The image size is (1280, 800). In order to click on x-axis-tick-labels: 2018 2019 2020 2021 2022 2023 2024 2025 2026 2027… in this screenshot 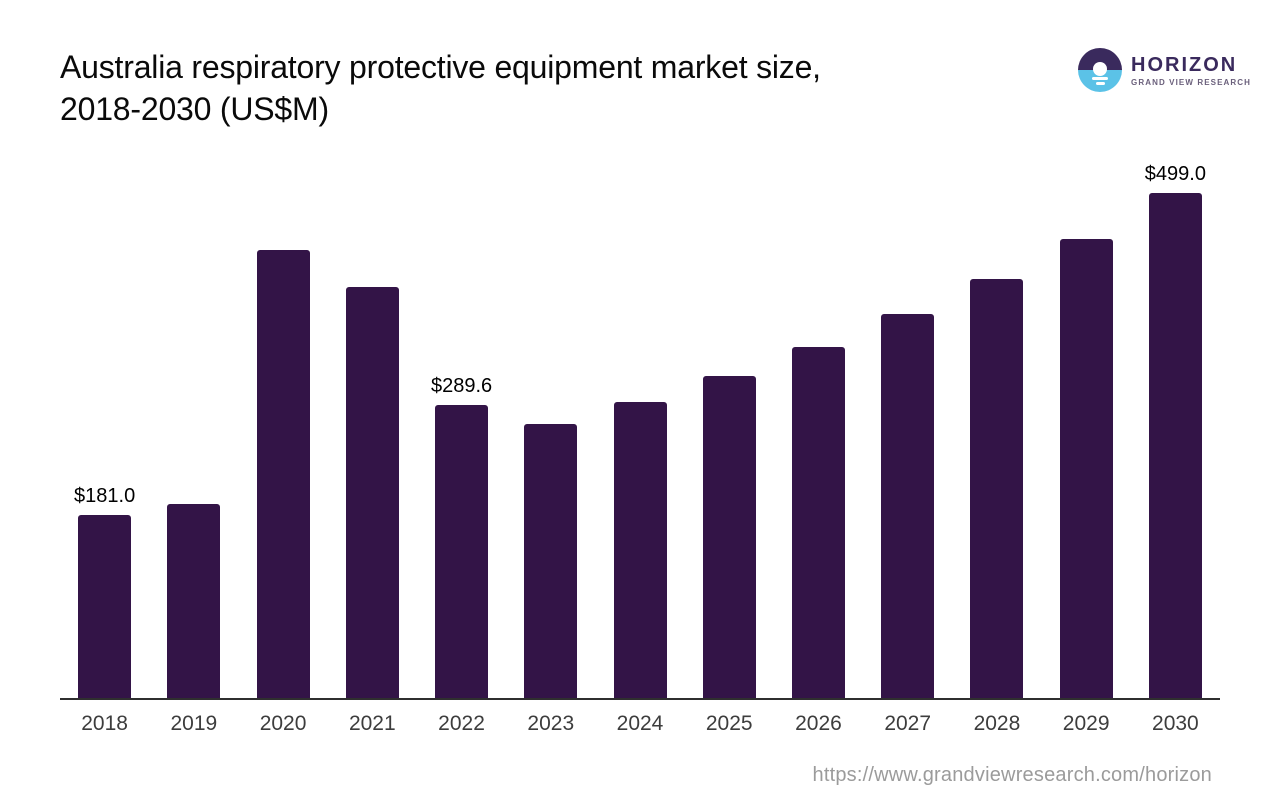, I will do `click(640, 727)`.